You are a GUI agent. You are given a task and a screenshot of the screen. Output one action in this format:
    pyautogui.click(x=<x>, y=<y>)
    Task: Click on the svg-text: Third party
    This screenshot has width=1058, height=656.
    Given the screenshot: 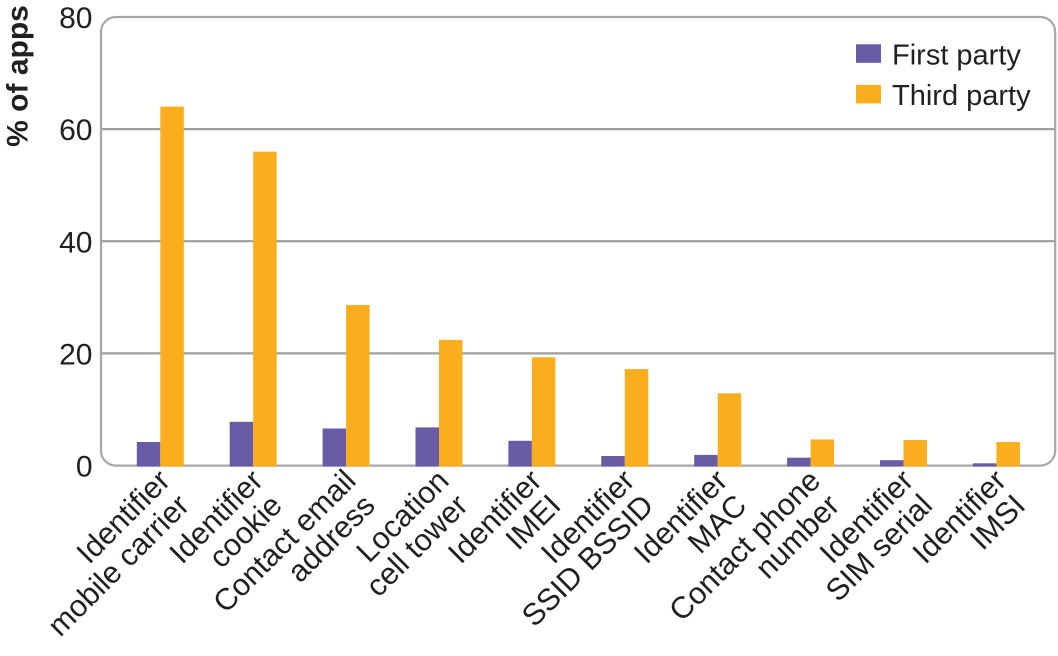 What is the action you would take?
    pyautogui.click(x=961, y=96)
    